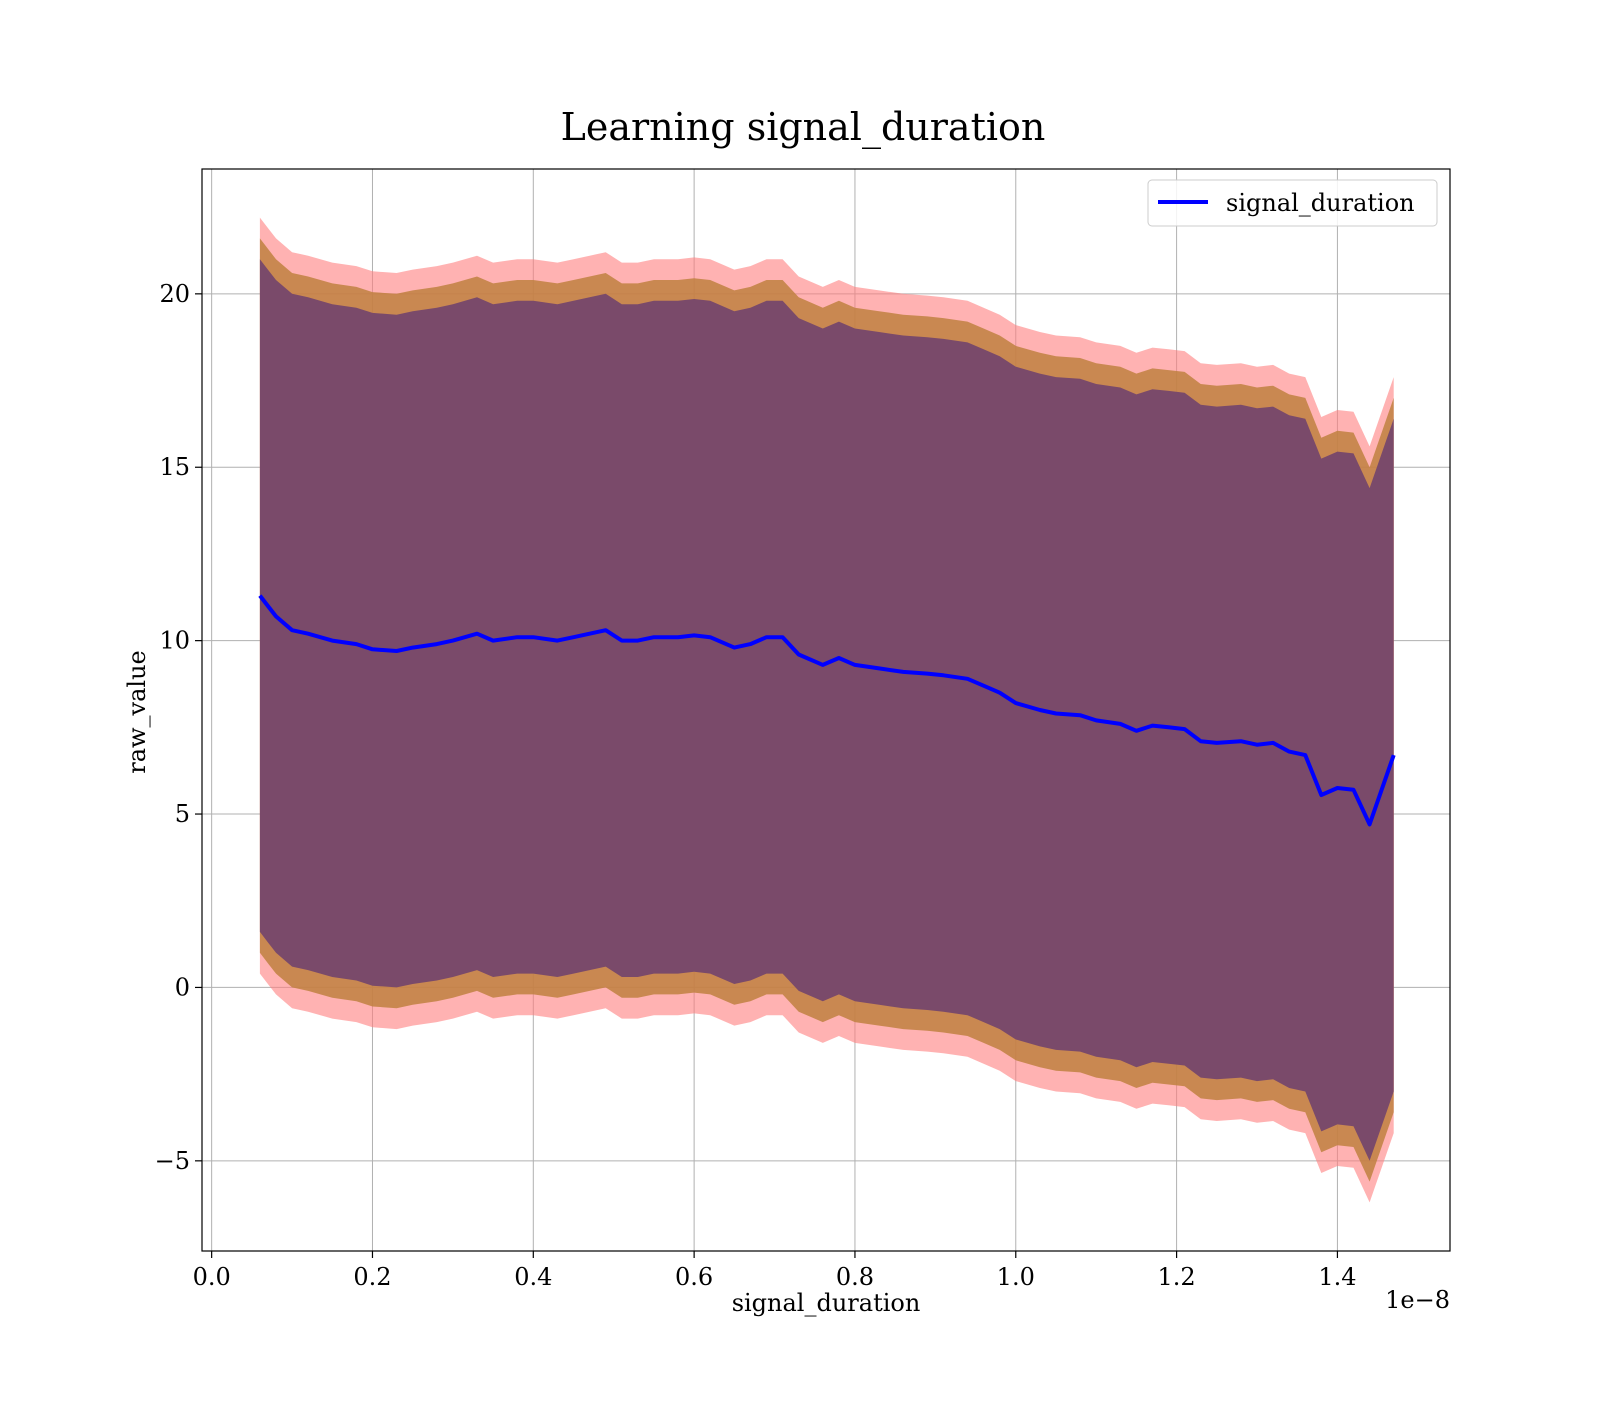 The height and width of the screenshot is (1404, 1600). Describe the element at coordinates (855, 1277) in the screenshot. I see `x-tick-label: 0.8` at that location.